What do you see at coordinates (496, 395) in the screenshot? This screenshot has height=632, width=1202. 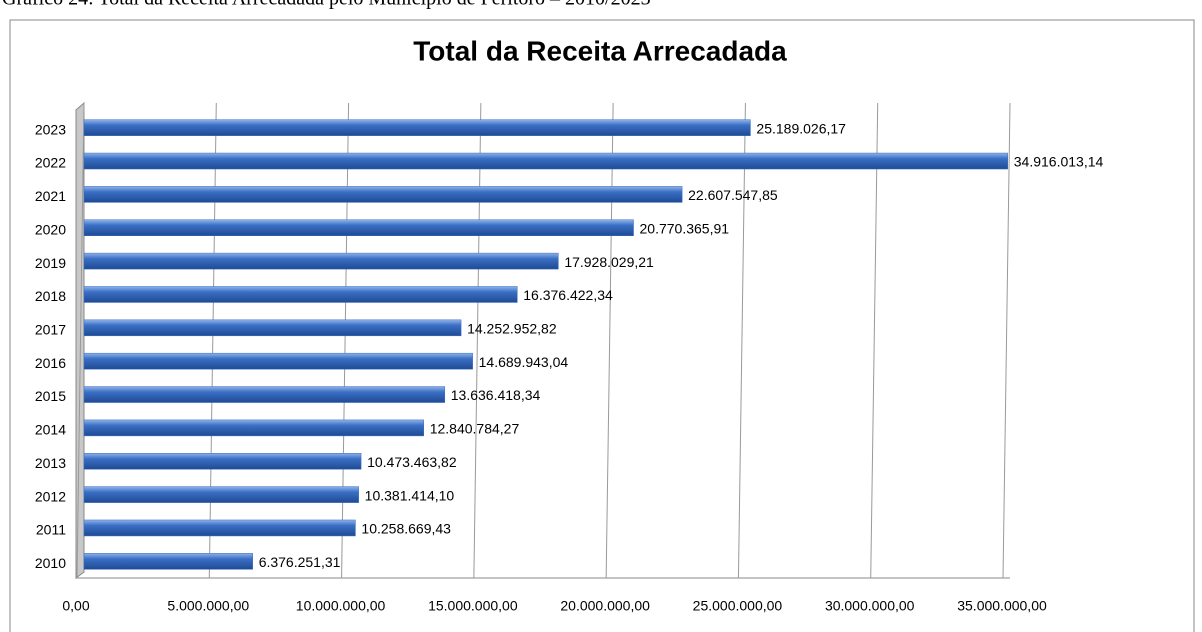 I see `data-label: 13.636.418,34` at bounding box center [496, 395].